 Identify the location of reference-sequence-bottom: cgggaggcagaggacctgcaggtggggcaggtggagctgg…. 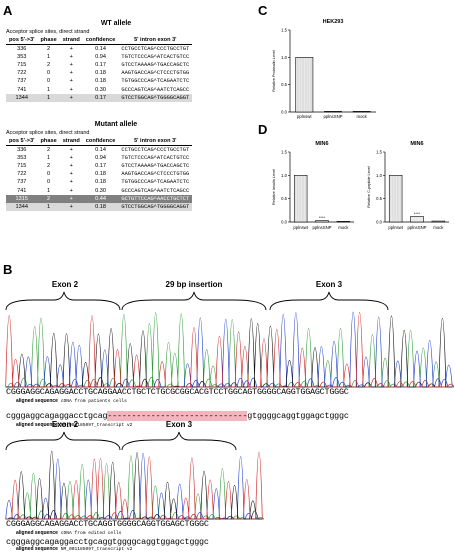
(107, 542).